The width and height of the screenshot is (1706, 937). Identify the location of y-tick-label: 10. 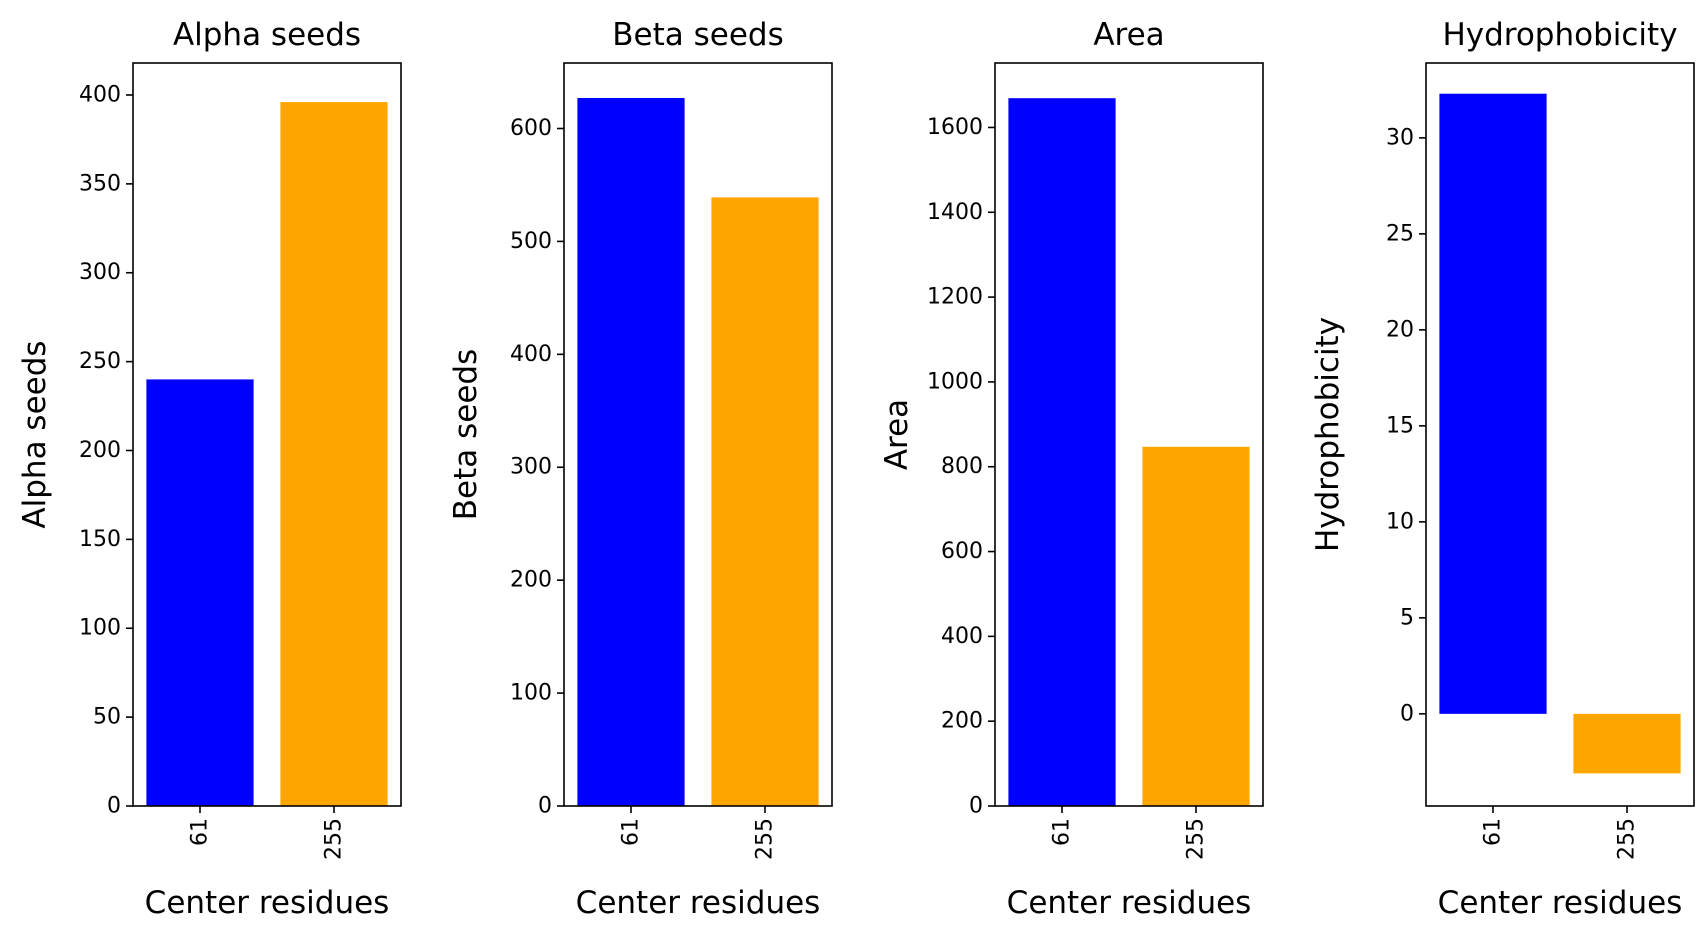
(1400, 521).